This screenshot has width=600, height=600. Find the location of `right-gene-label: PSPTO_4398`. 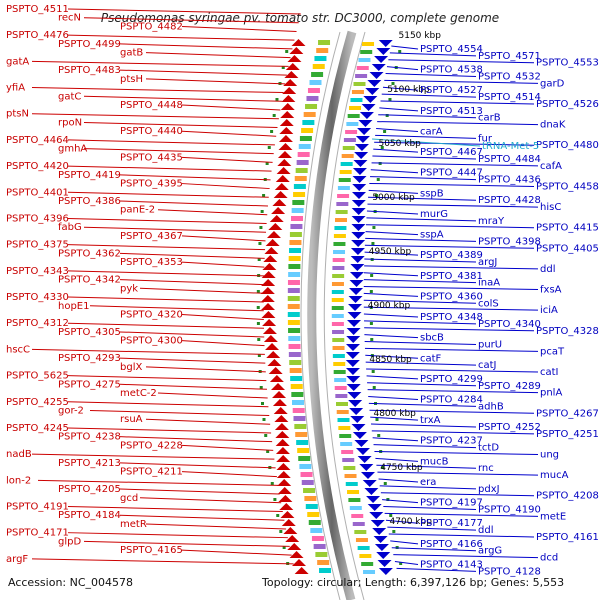

right-gene-label: PSPTO_4398 is located at coordinates (509, 241).